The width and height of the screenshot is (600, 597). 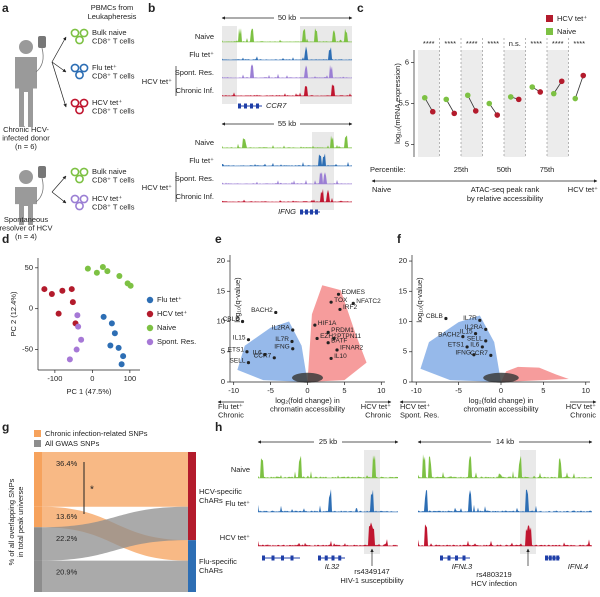 I want to click on legend-label: Spont. Res., so click(x=176, y=341).